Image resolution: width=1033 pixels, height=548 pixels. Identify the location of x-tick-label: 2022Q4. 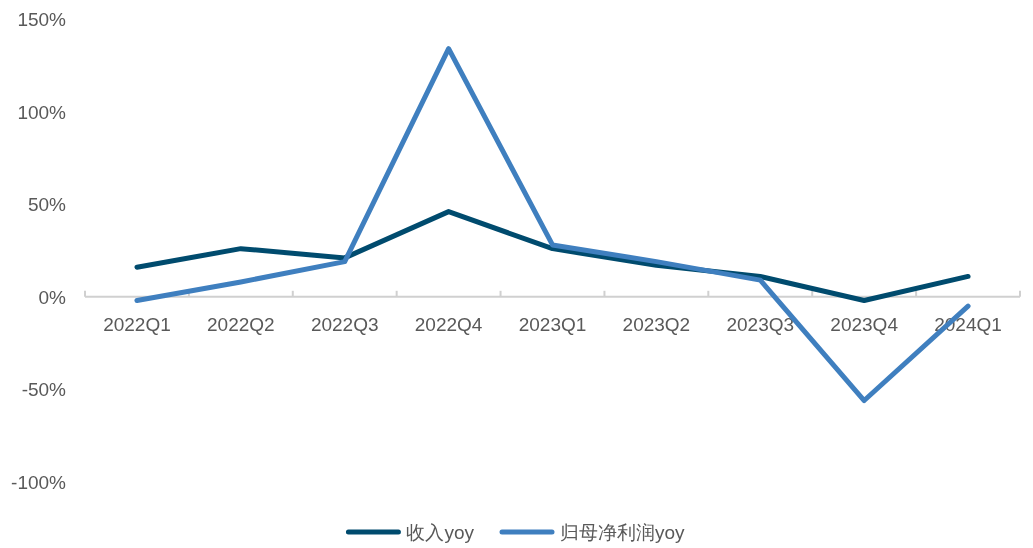
(448, 324).